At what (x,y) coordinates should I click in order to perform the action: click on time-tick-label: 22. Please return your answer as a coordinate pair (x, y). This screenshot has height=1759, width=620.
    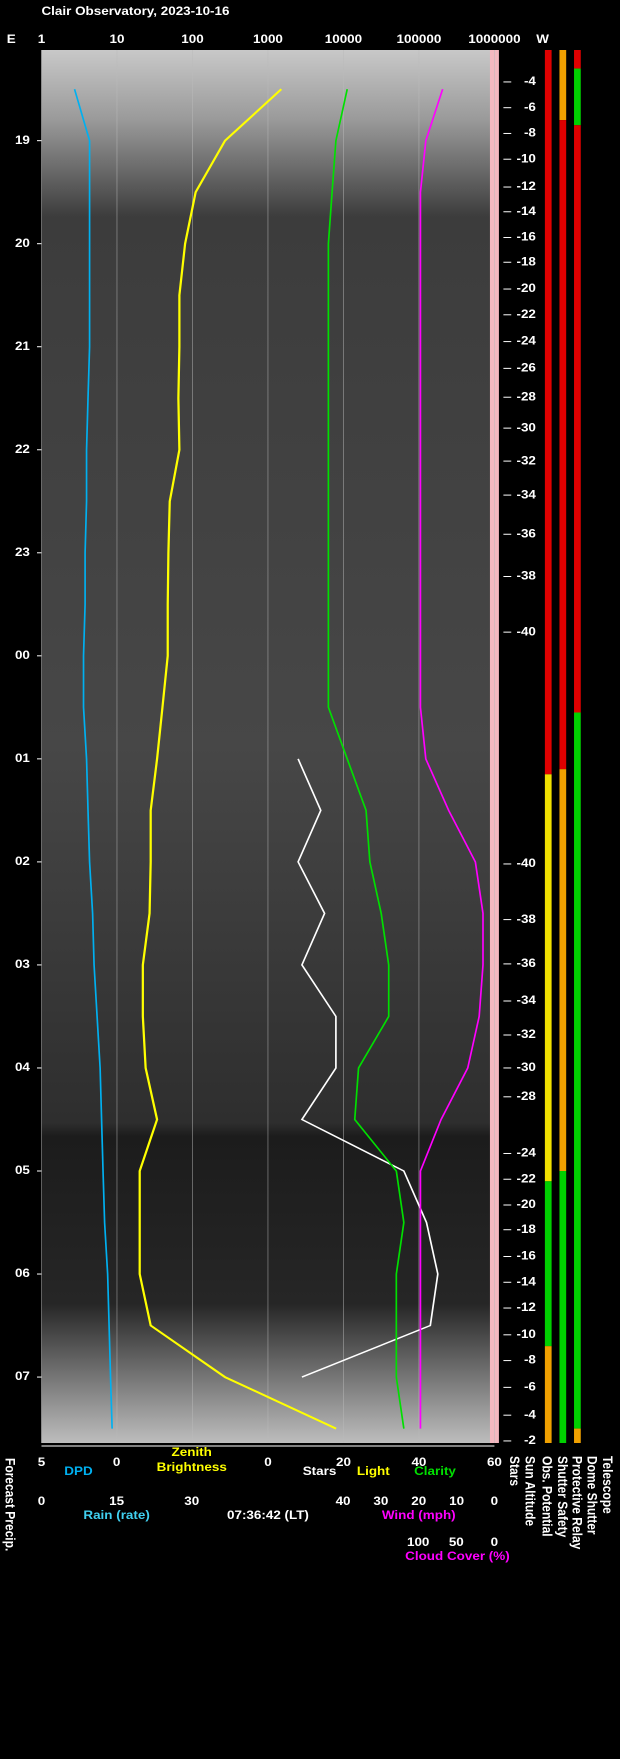
    Looking at the image, I should click on (22, 449).